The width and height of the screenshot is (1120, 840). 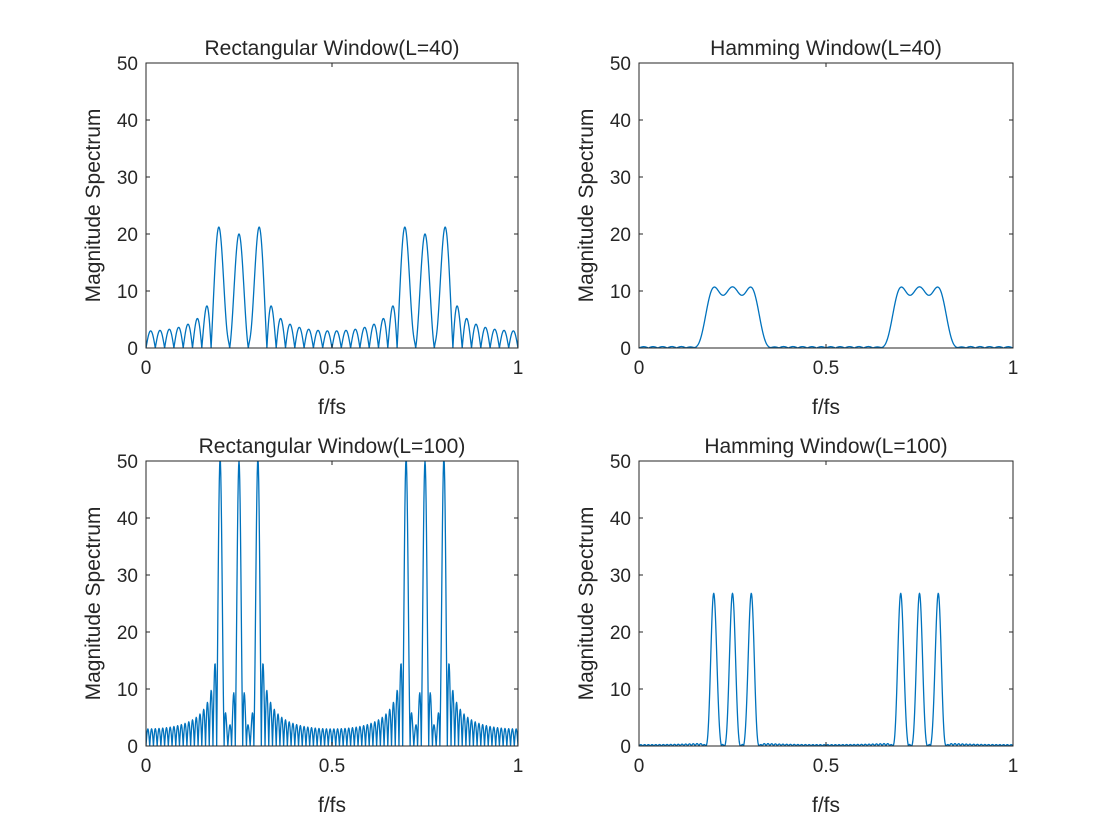 I want to click on subplot-title: Hamming Window(L=100), so click(x=825, y=446).